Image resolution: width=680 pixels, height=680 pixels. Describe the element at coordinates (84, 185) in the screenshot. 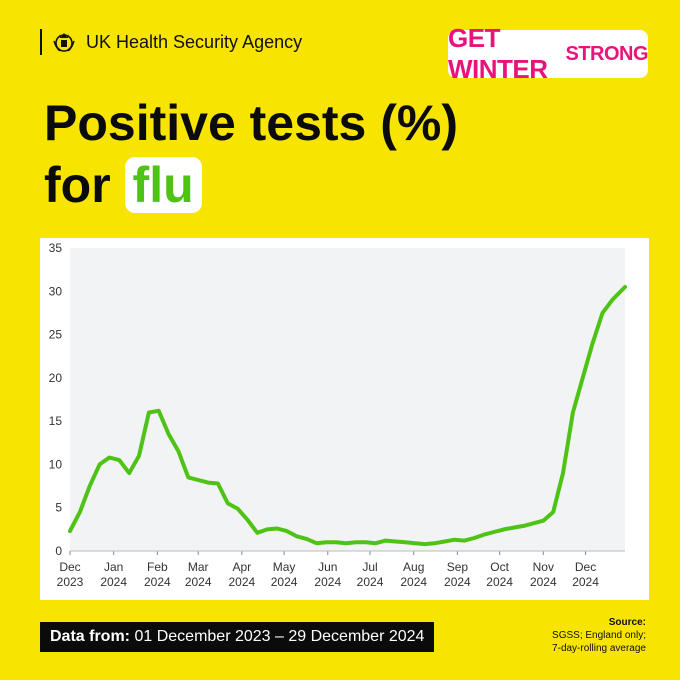

I see `title-prefix: for` at that location.